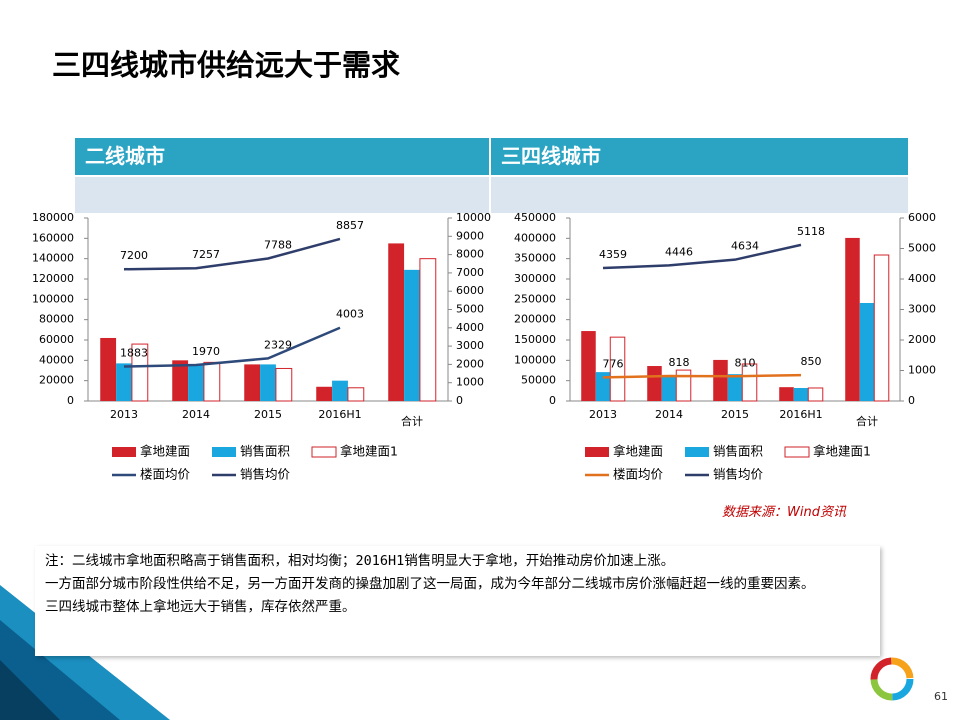  Describe the element at coordinates (70, 400) in the screenshot. I see `y-tick-label: 0` at that location.